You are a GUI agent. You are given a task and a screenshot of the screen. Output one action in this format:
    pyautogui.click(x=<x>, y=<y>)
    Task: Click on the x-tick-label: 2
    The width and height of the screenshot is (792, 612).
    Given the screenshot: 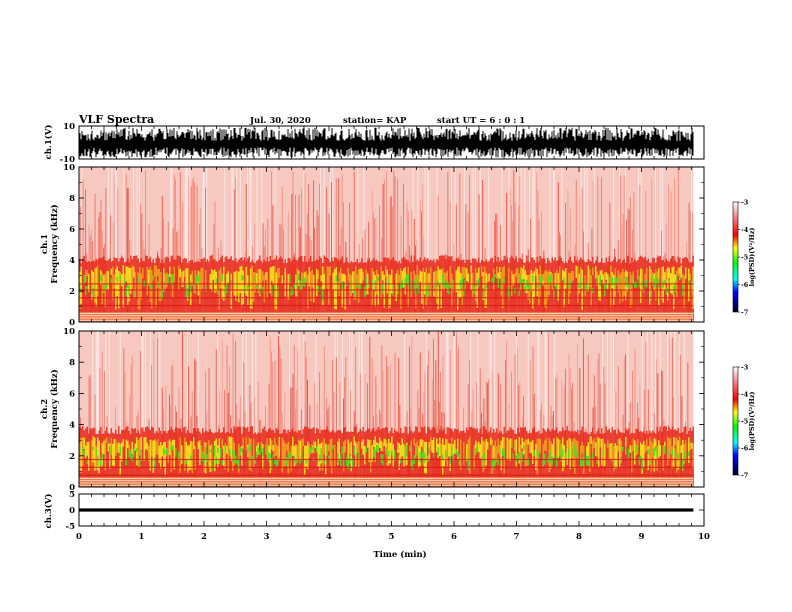 What is the action you would take?
    pyautogui.click(x=204, y=537)
    